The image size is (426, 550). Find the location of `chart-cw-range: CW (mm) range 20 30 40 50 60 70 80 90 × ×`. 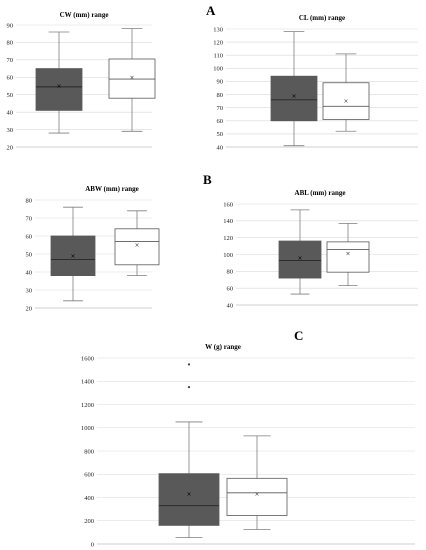

chart-cw-range: CW (mm) range 20 30 40 50 60 70 80 90 × × is located at coordinates (81, 81).